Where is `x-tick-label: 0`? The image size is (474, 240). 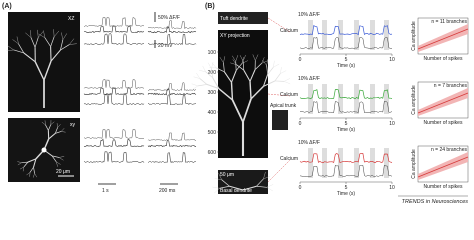 x-tick-label: 0 is located at coordinates (300, 188).